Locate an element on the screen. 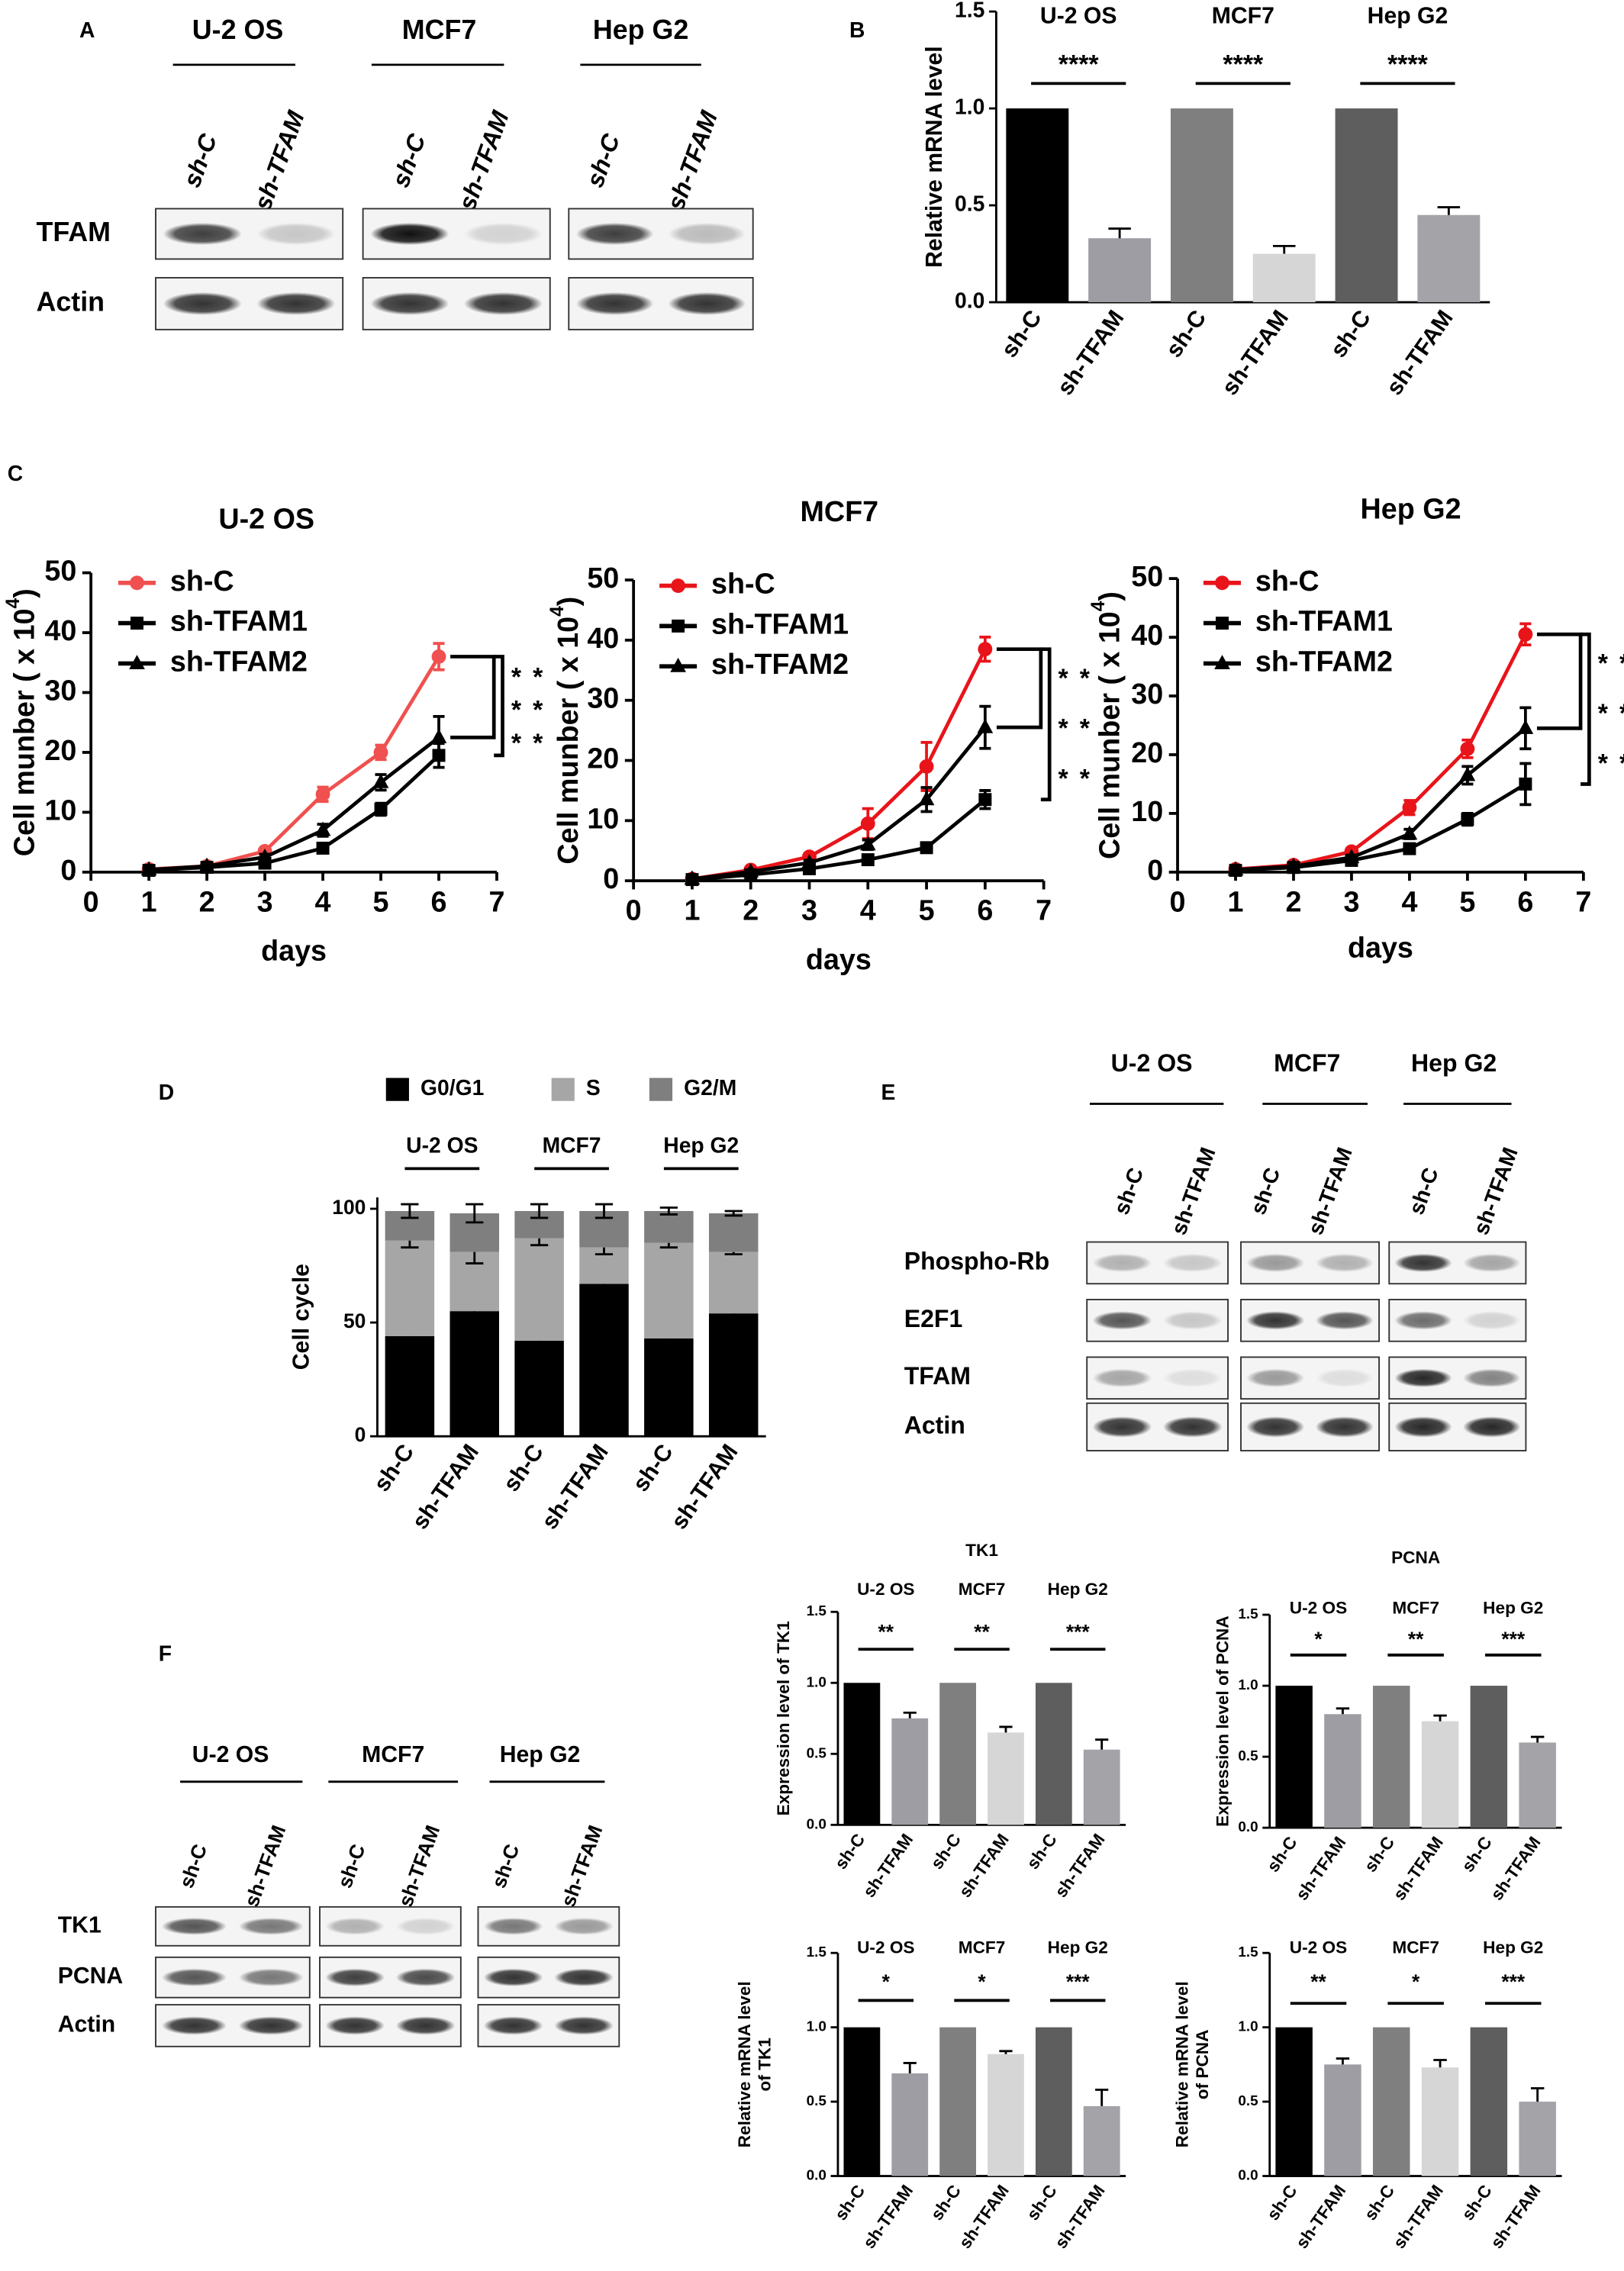 The image size is (1624, 2271). chart-title: PCNA is located at coordinates (1415, 1557).